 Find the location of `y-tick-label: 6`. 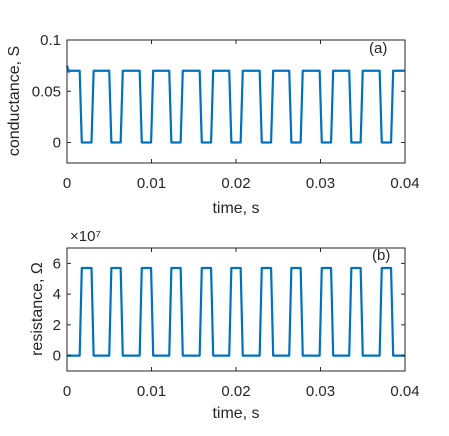

y-tick-label: 6 is located at coordinates (57, 263).